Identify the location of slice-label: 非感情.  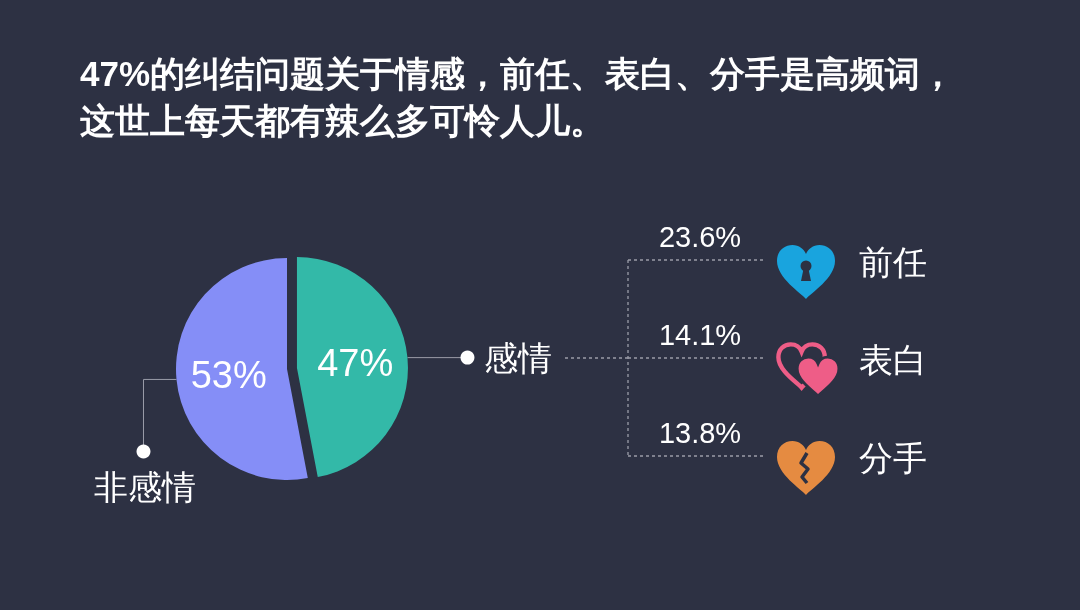
(145, 487).